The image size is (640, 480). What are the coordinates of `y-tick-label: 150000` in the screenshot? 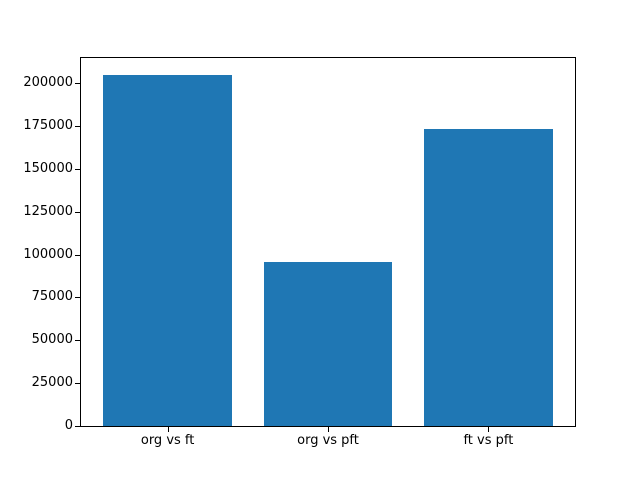 It's located at (48, 168).